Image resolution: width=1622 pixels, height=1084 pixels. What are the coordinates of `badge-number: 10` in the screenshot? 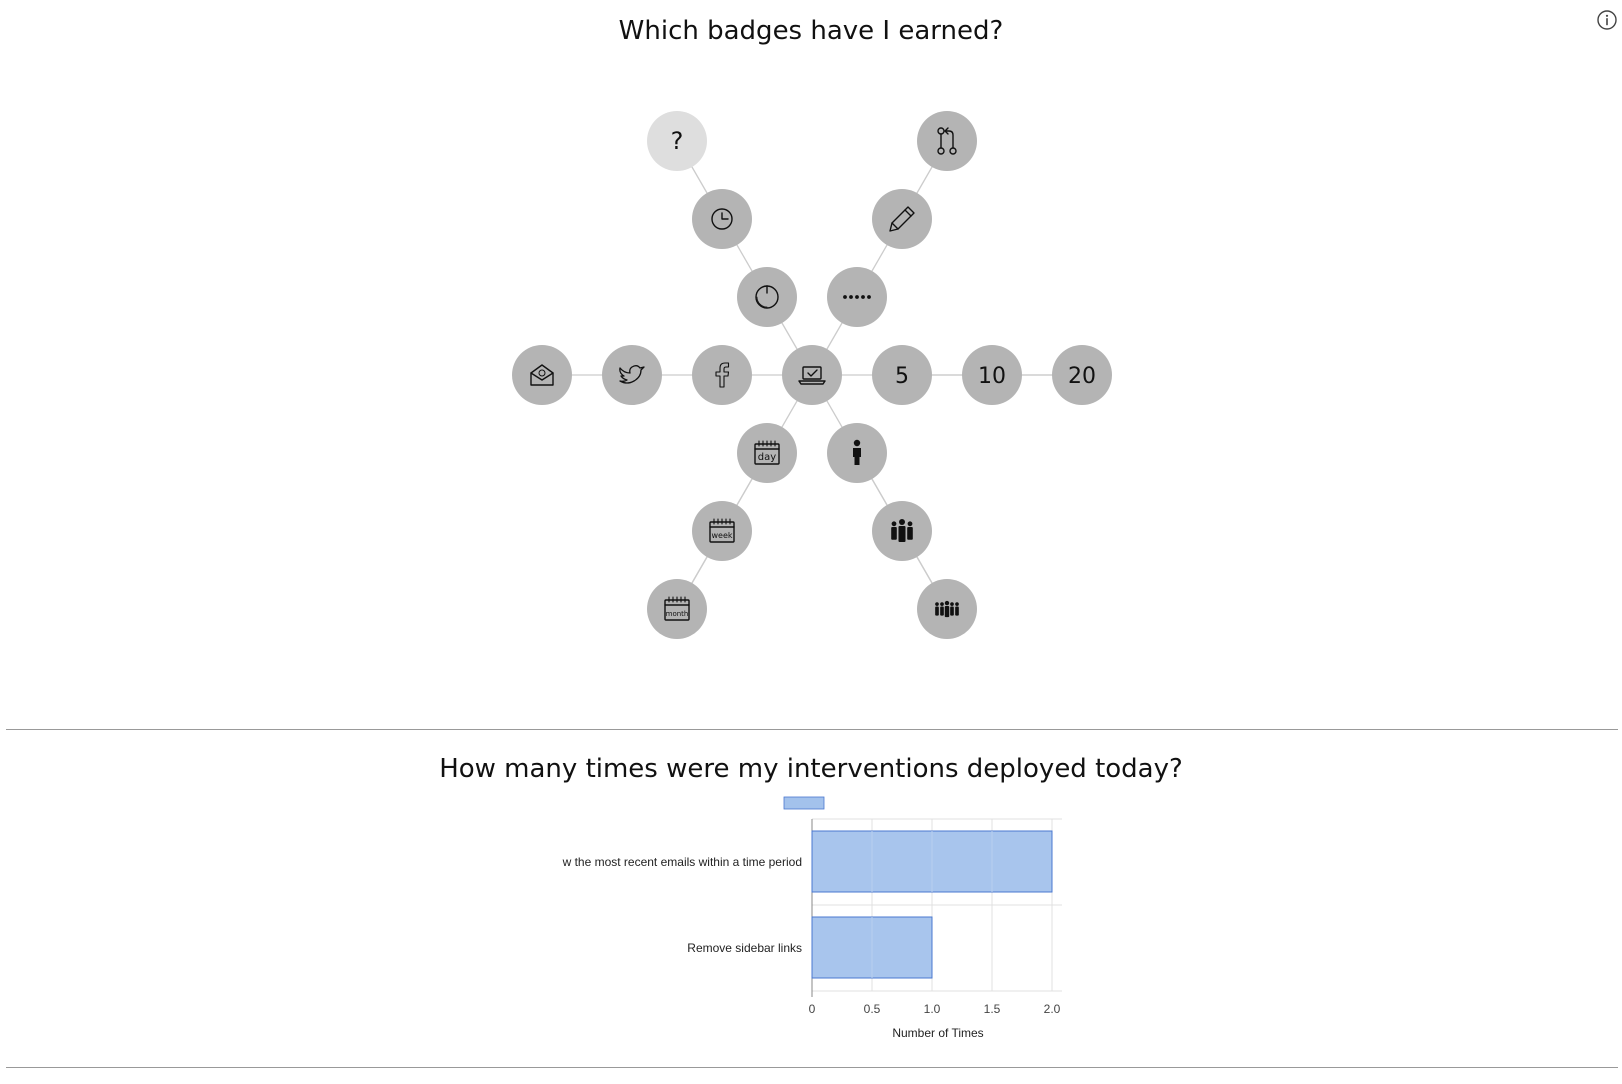 It's located at (992, 376).